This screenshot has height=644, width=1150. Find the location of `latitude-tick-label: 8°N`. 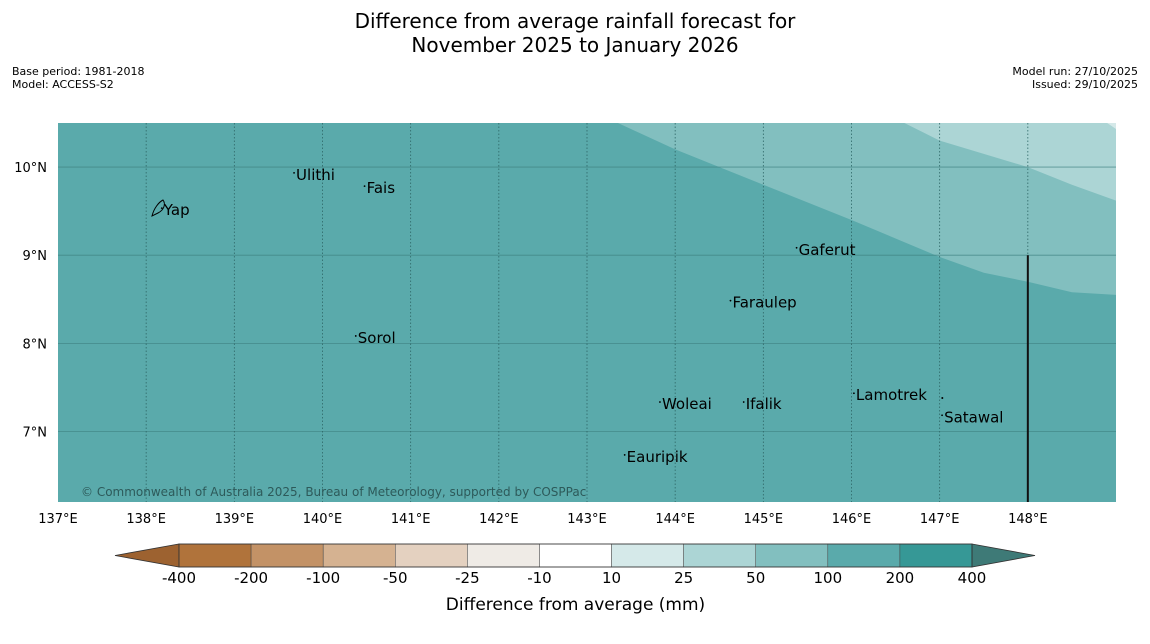

latitude-tick-label: 8°N is located at coordinates (35, 344).